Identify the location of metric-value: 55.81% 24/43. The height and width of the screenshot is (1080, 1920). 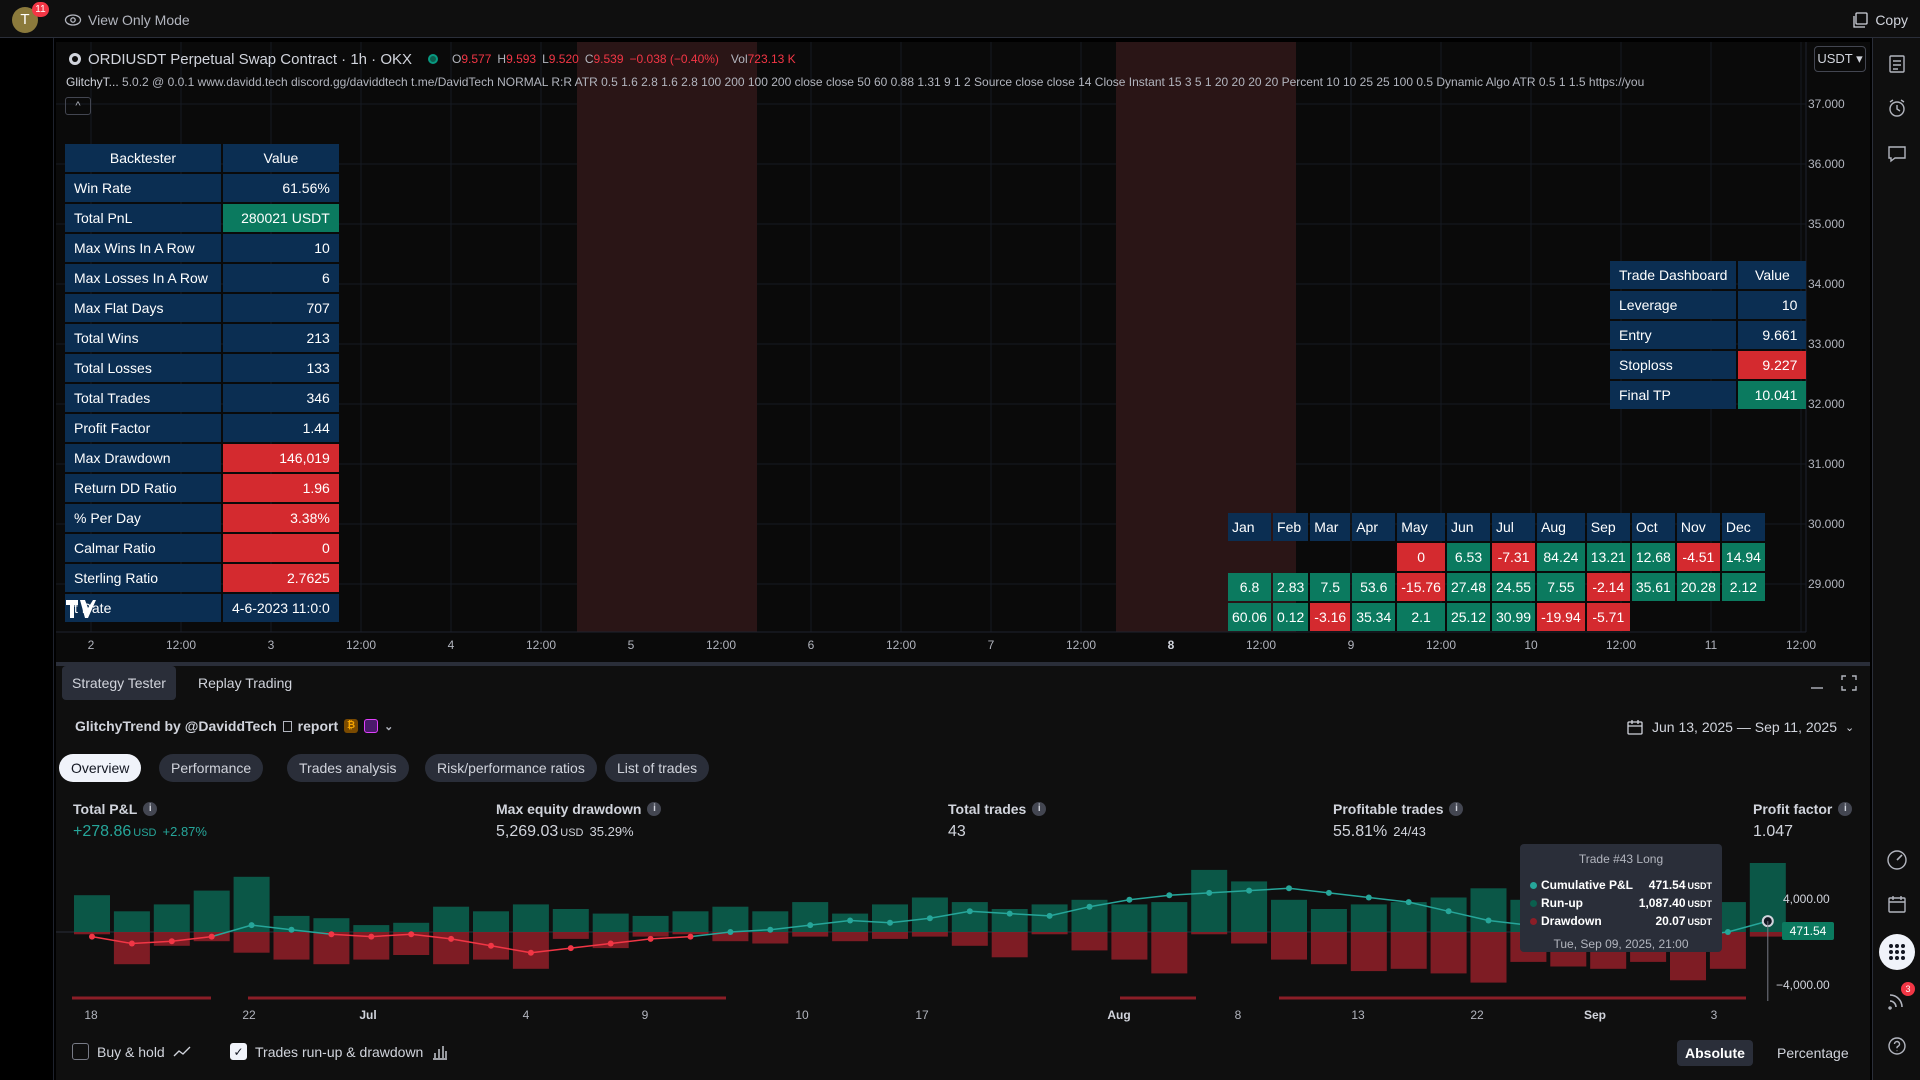
(1398, 832).